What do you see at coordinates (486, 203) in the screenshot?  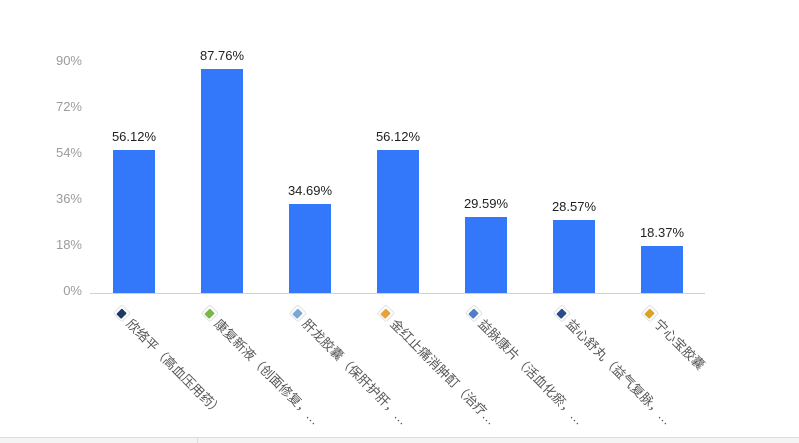 I see `bar-value-label: 29.59%` at bounding box center [486, 203].